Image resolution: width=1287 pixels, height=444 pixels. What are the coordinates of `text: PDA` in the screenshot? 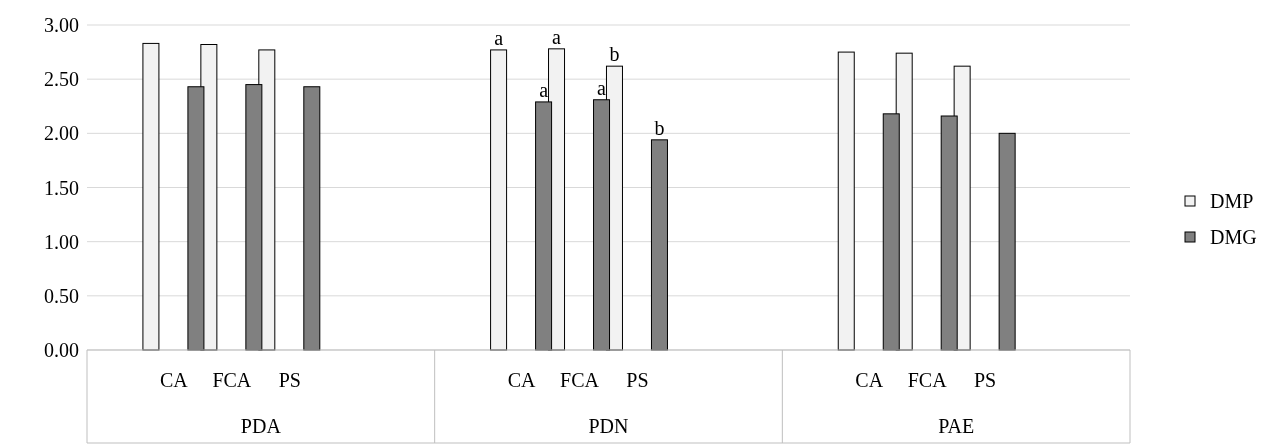 It's located at (261, 426).